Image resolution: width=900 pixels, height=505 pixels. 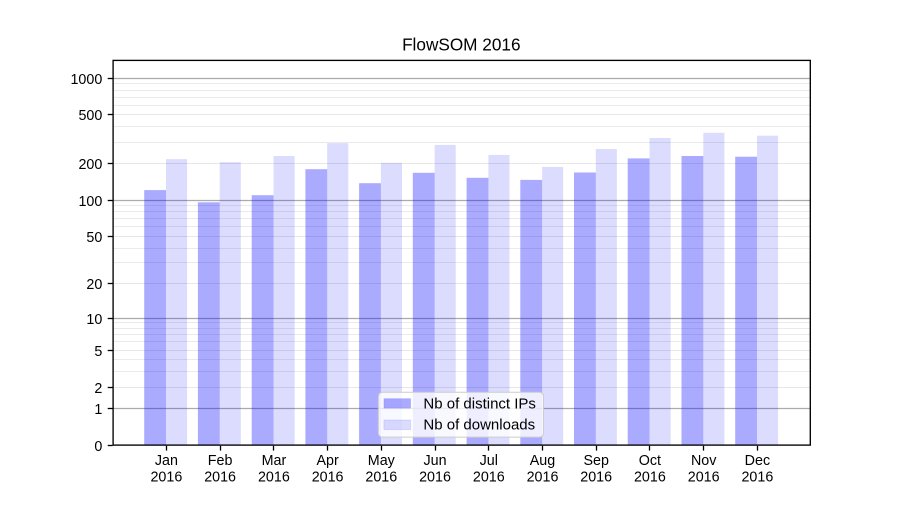 What do you see at coordinates (98, 352) in the screenshot?
I see `svg-text: 5` at bounding box center [98, 352].